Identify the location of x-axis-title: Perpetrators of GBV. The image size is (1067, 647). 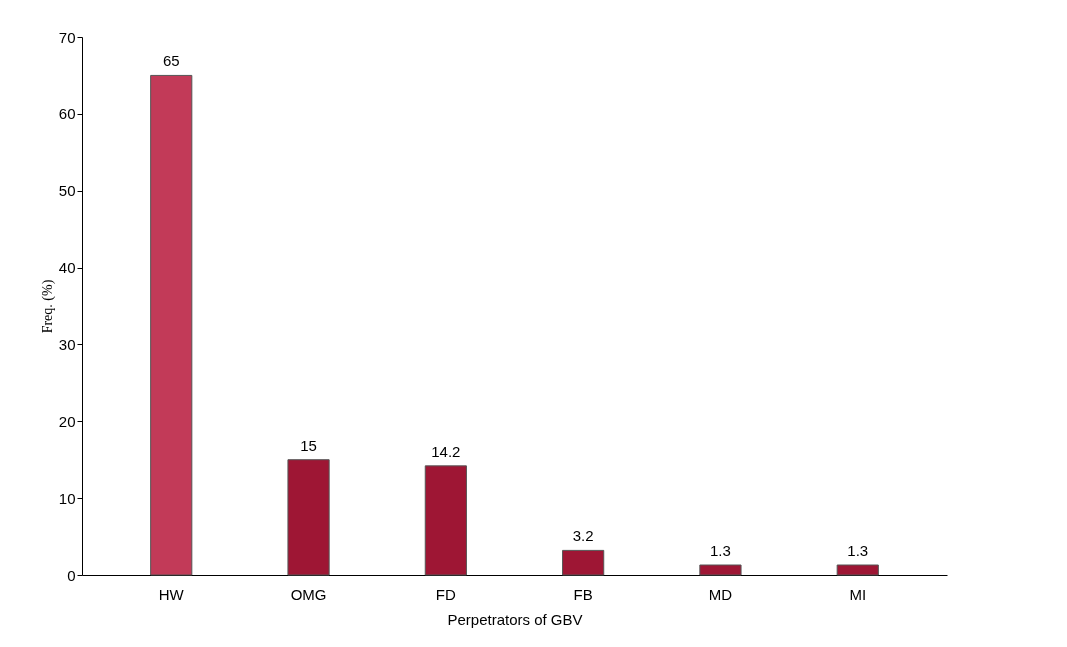
(515, 619).